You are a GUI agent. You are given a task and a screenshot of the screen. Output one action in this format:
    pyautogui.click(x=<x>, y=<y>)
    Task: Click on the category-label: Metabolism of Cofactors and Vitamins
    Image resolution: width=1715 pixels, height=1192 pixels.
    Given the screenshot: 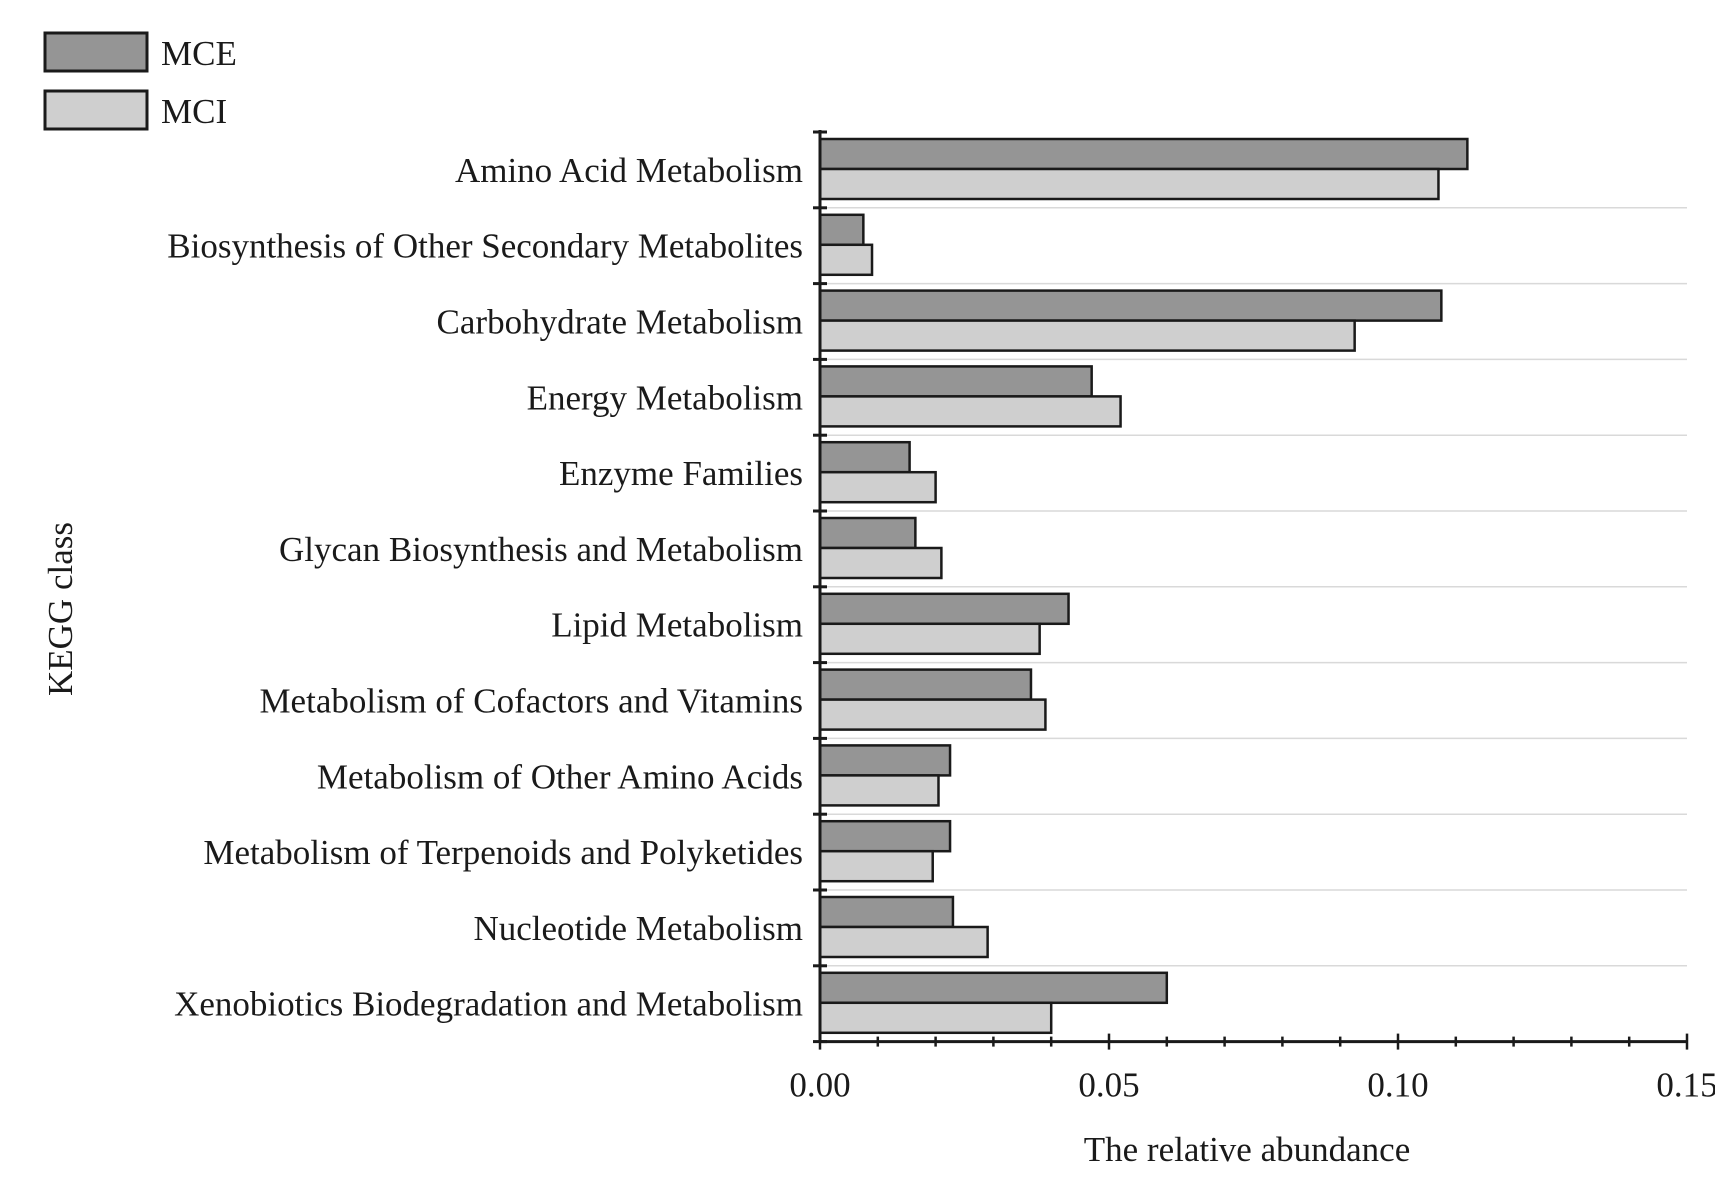 What is the action you would take?
    pyautogui.click(x=531, y=701)
    